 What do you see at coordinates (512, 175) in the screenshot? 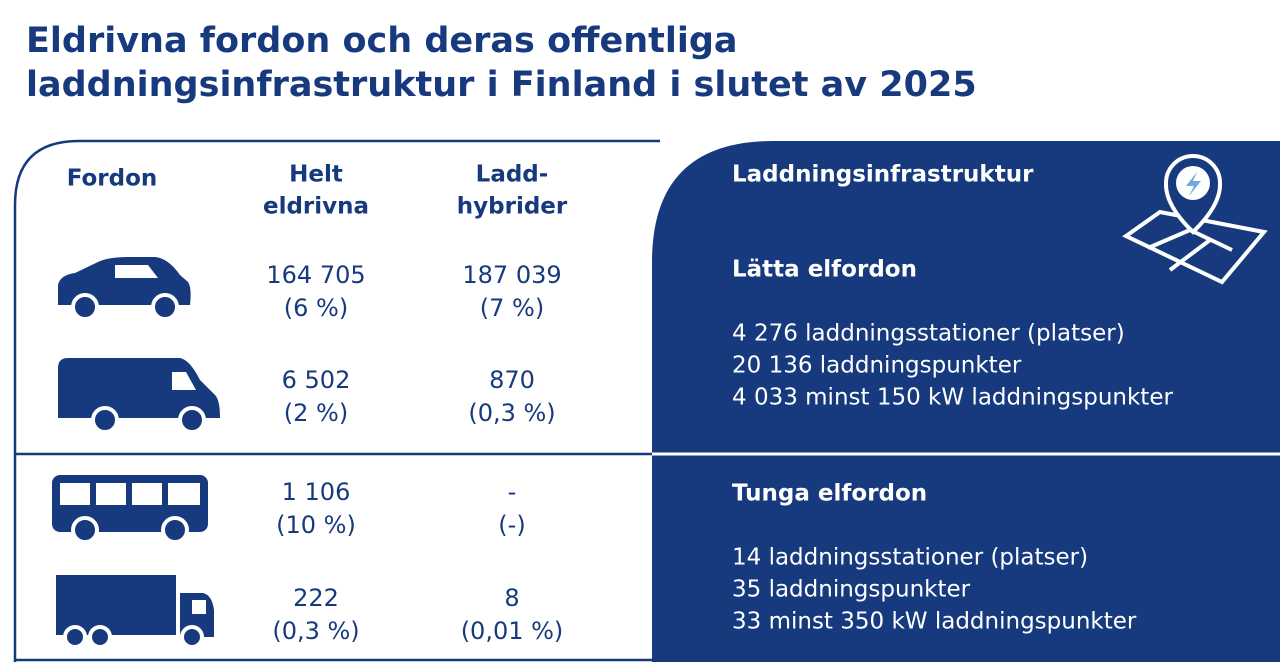
I see `column-header: Ladd-` at bounding box center [512, 175].